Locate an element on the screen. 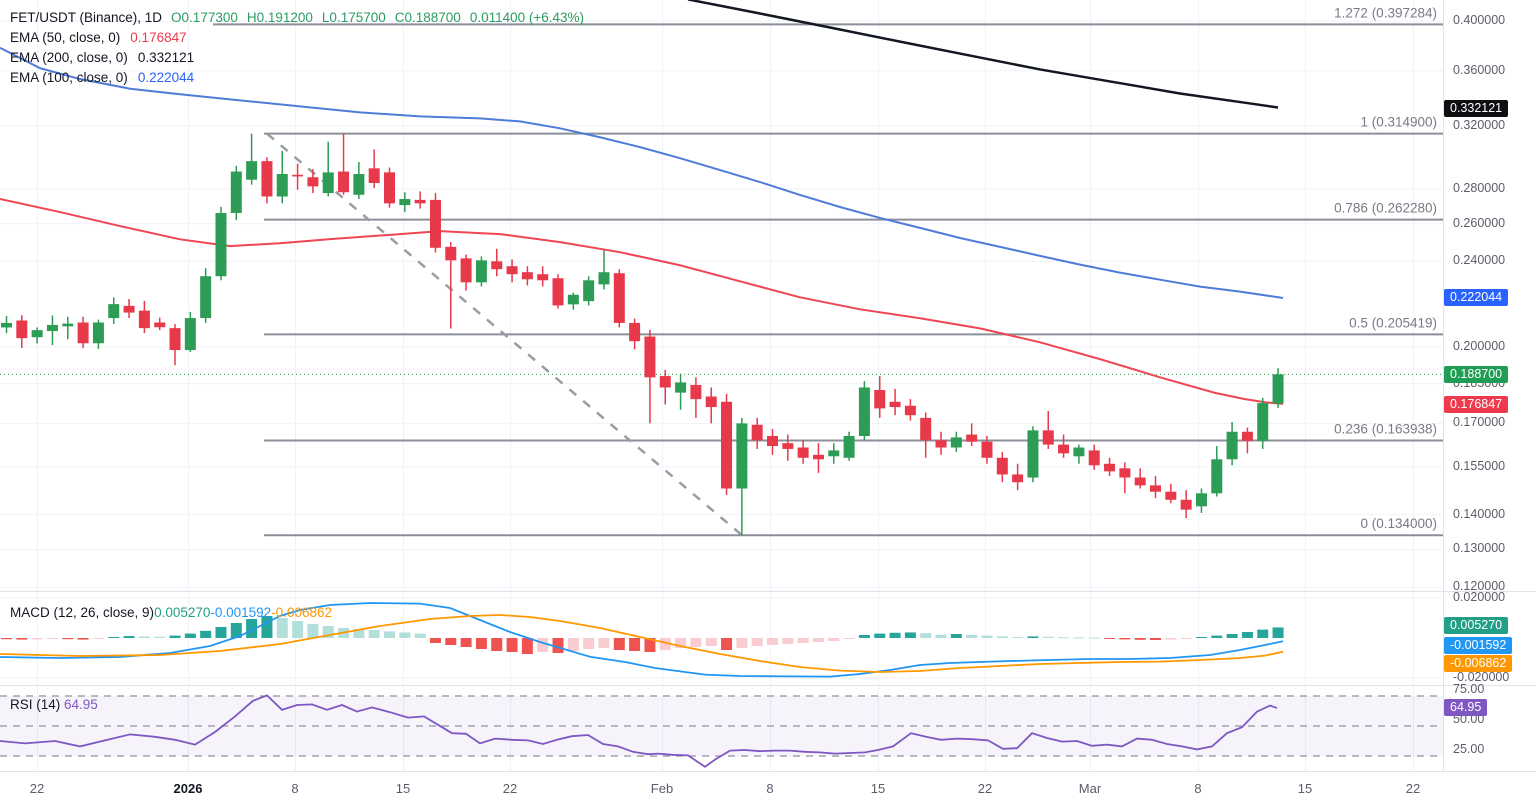 This screenshot has height=807, width=1536. axis-tick-label: 0.170000 is located at coordinates (1479, 422).